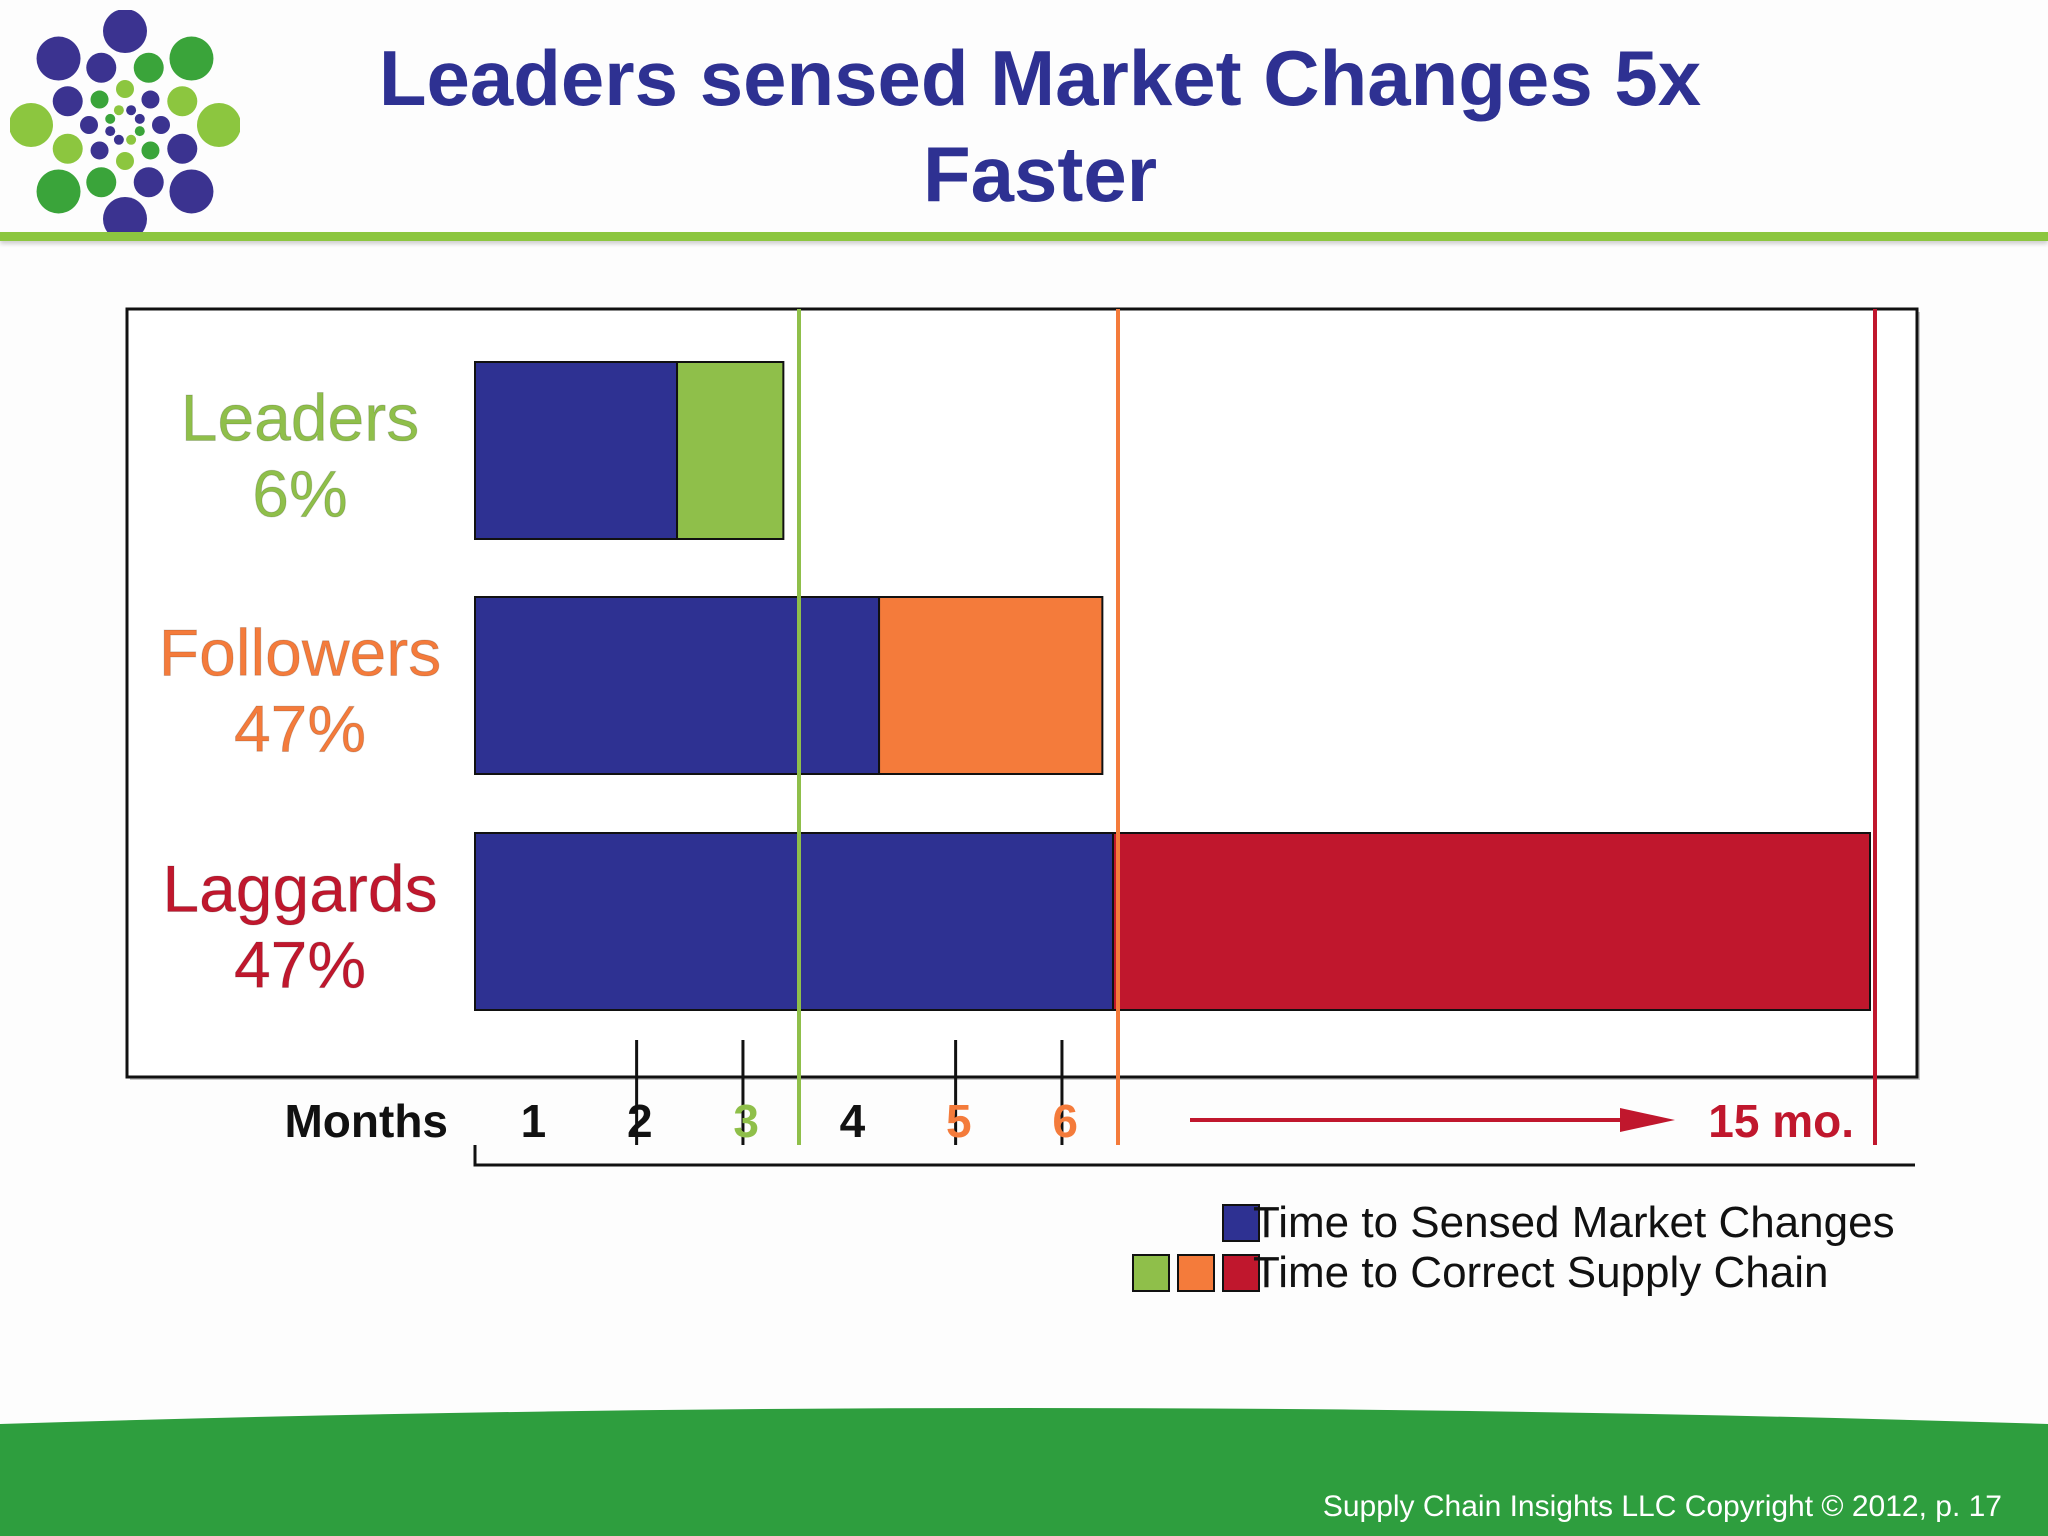 Image resolution: width=2048 pixels, height=1536 pixels. Describe the element at coordinates (1040, 126) in the screenshot. I see `slide-title: Leaders sensed Market Changes 5x Faster` at that location.